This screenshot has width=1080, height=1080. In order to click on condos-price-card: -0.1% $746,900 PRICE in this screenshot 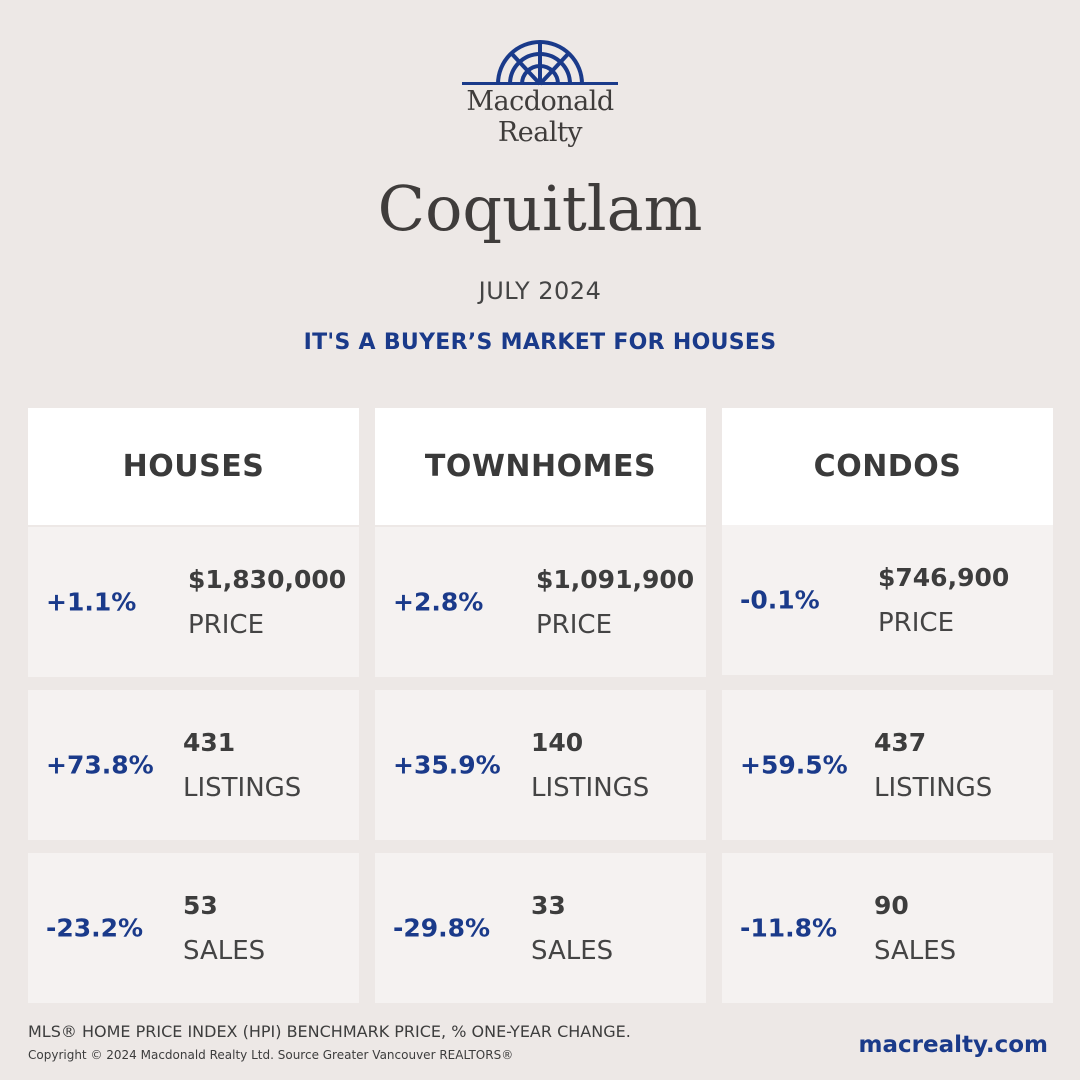, I will do `click(887, 600)`.